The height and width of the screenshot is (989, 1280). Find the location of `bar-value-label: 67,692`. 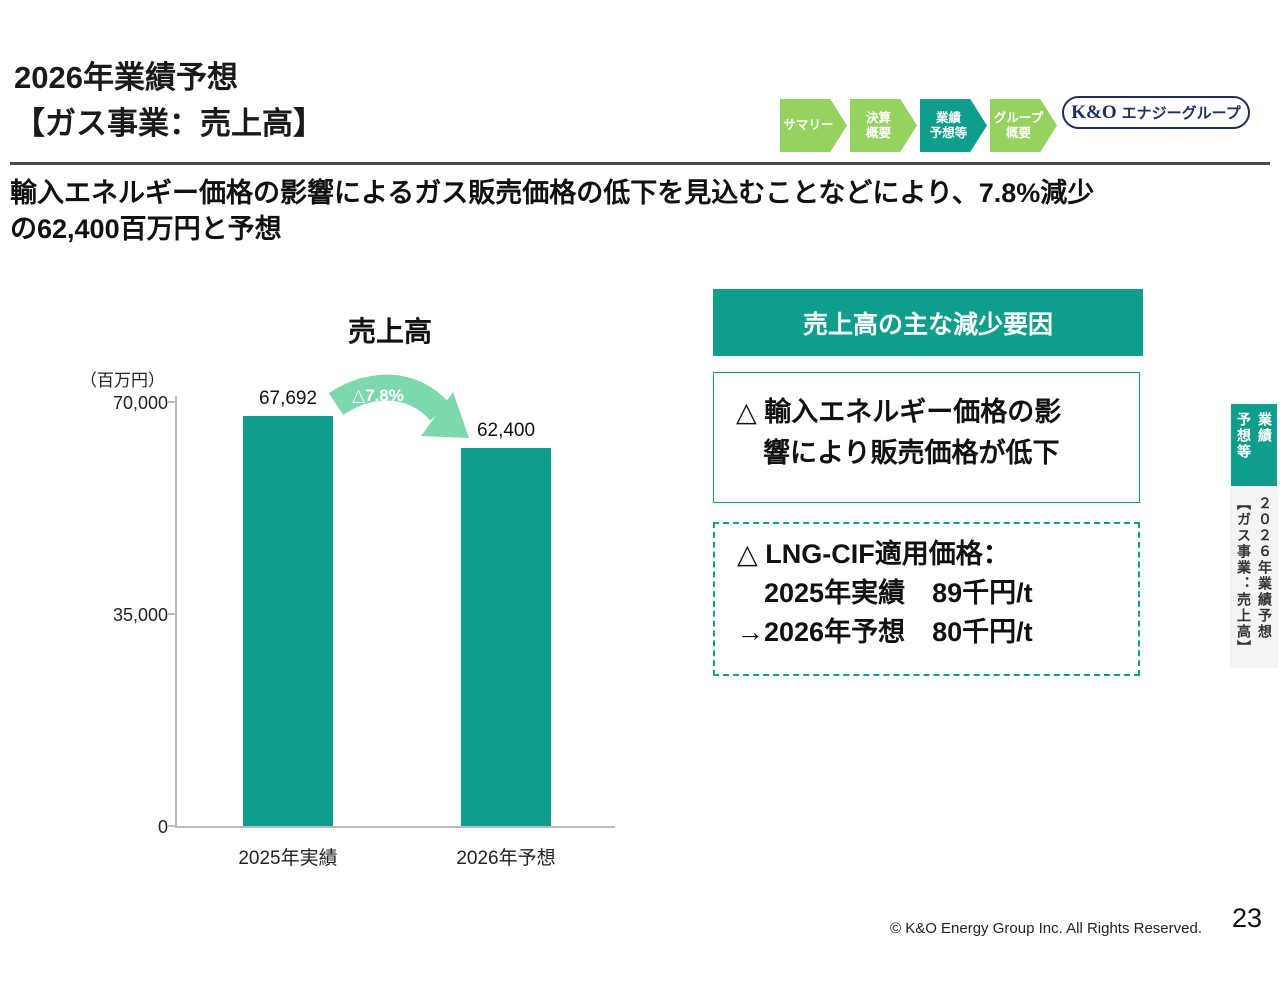

bar-value-label: 67,692 is located at coordinates (288, 398).